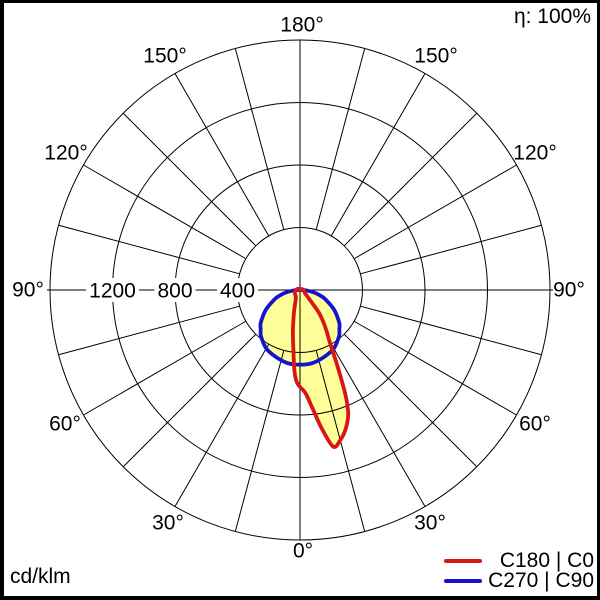  I want to click on efficiency-label: η: 100%, so click(552, 16).